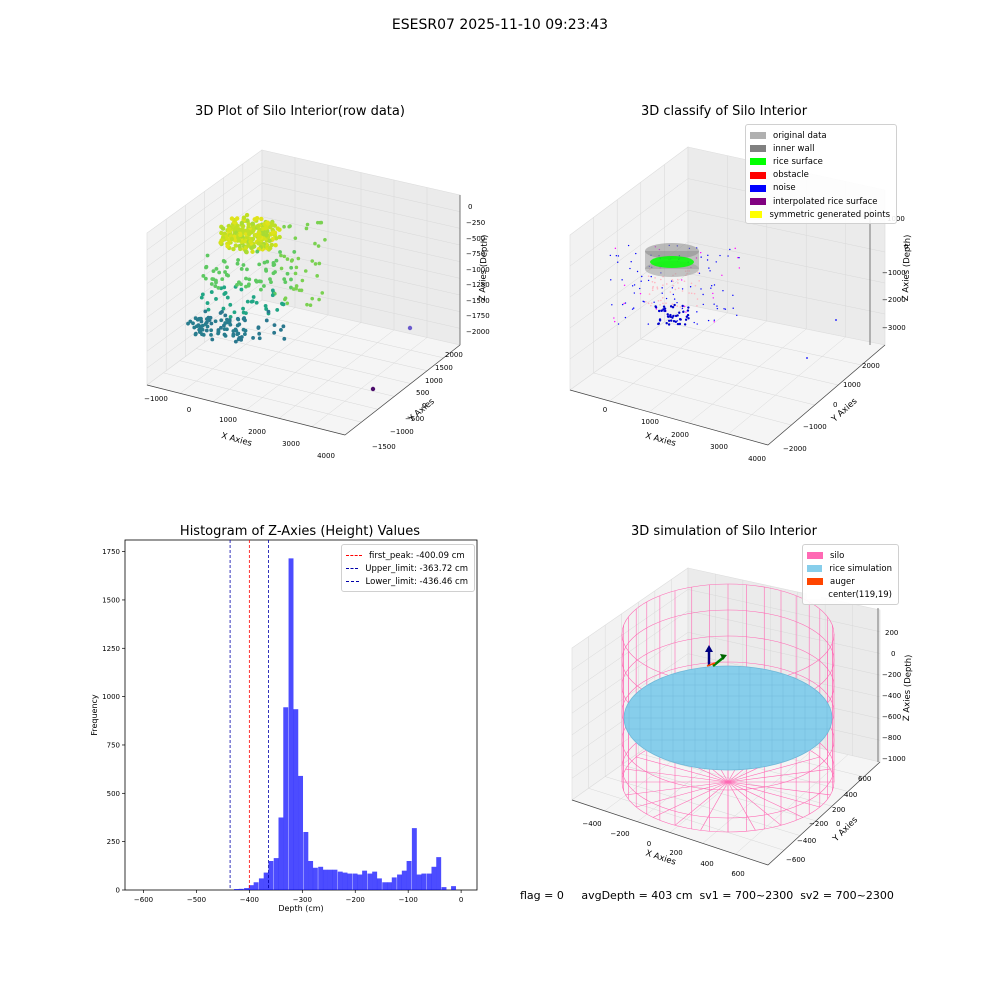  Describe the element at coordinates (820, 214) in the screenshot. I see `legend-item-symmetric-generated-points: symmetric generated points` at that location.